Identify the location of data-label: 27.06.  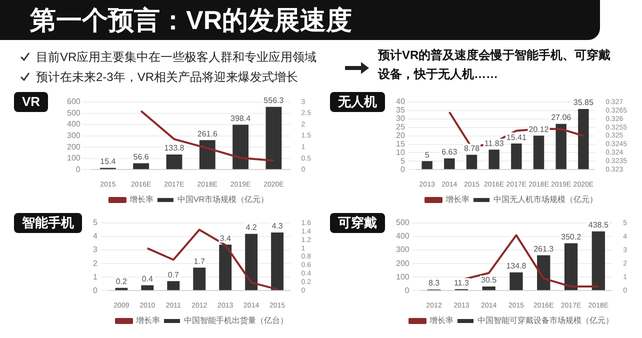
(561, 117).